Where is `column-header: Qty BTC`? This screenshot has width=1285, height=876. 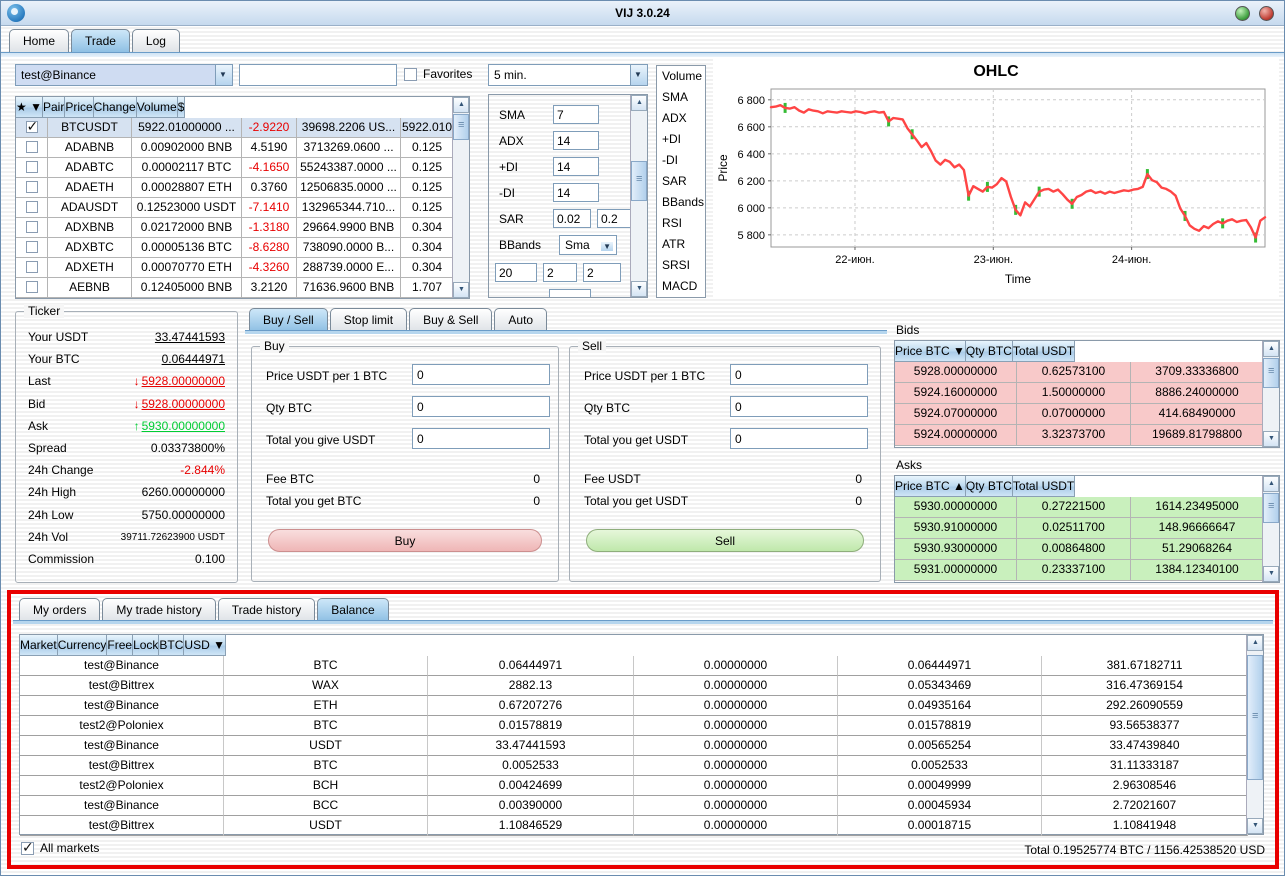
column-header: Qty BTC is located at coordinates (989, 486).